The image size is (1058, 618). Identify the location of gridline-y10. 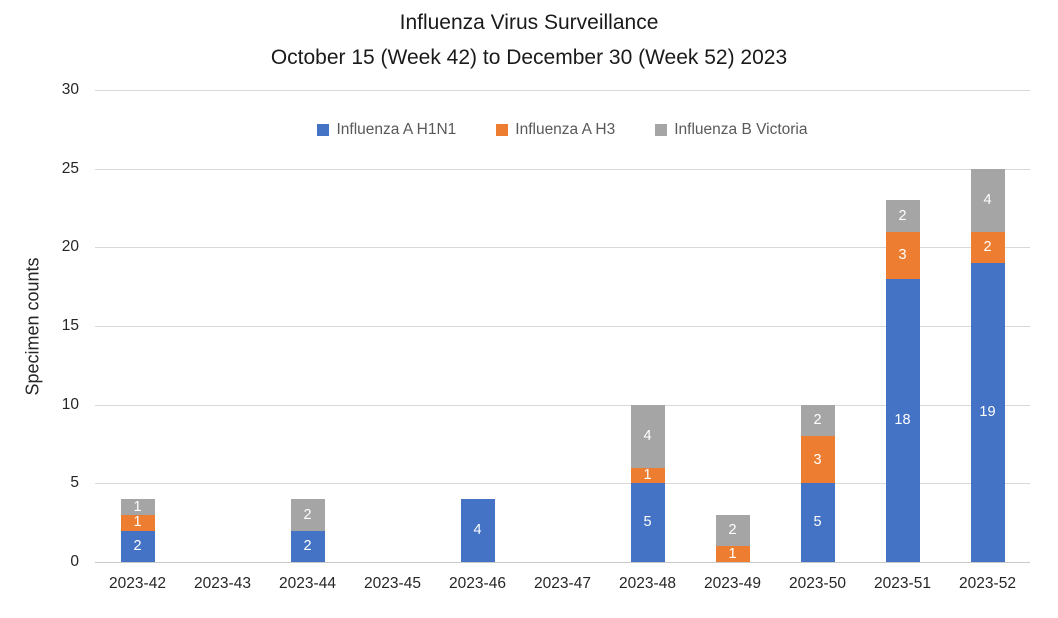
(562, 405).